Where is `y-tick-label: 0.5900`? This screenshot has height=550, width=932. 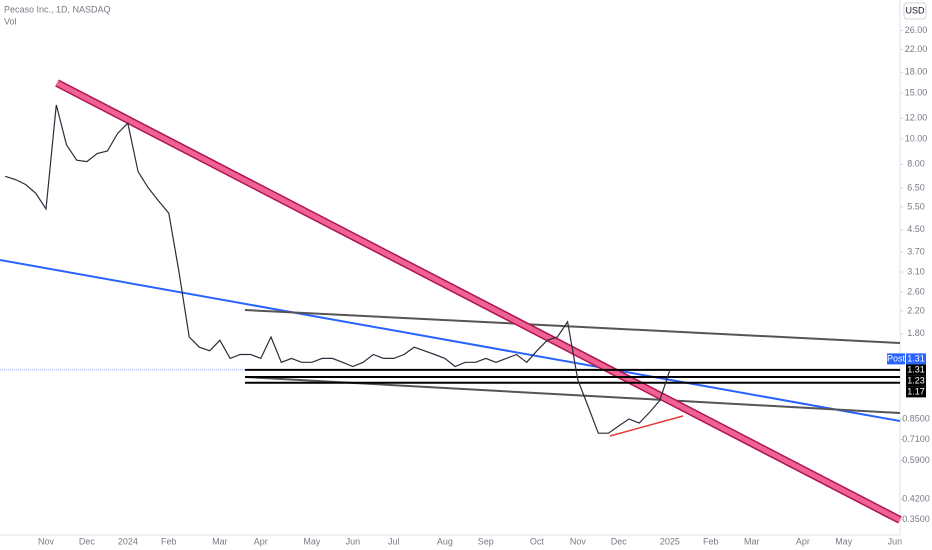
y-tick-label: 0.5900 is located at coordinates (916, 460).